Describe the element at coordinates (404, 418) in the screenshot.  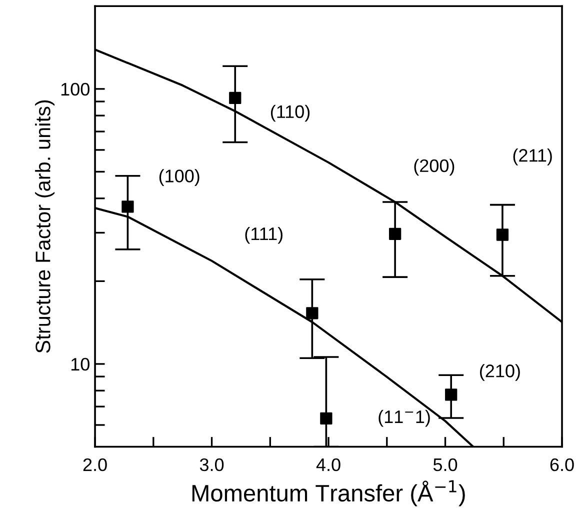
I see `annotation: (11$^{−}$1)` at that location.